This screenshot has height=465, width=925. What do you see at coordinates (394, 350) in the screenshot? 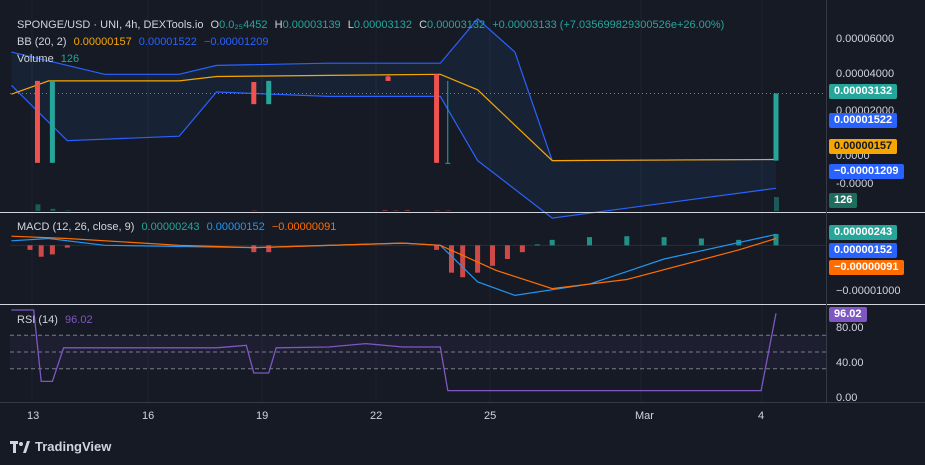
I see `rsi-line` at bounding box center [394, 350].